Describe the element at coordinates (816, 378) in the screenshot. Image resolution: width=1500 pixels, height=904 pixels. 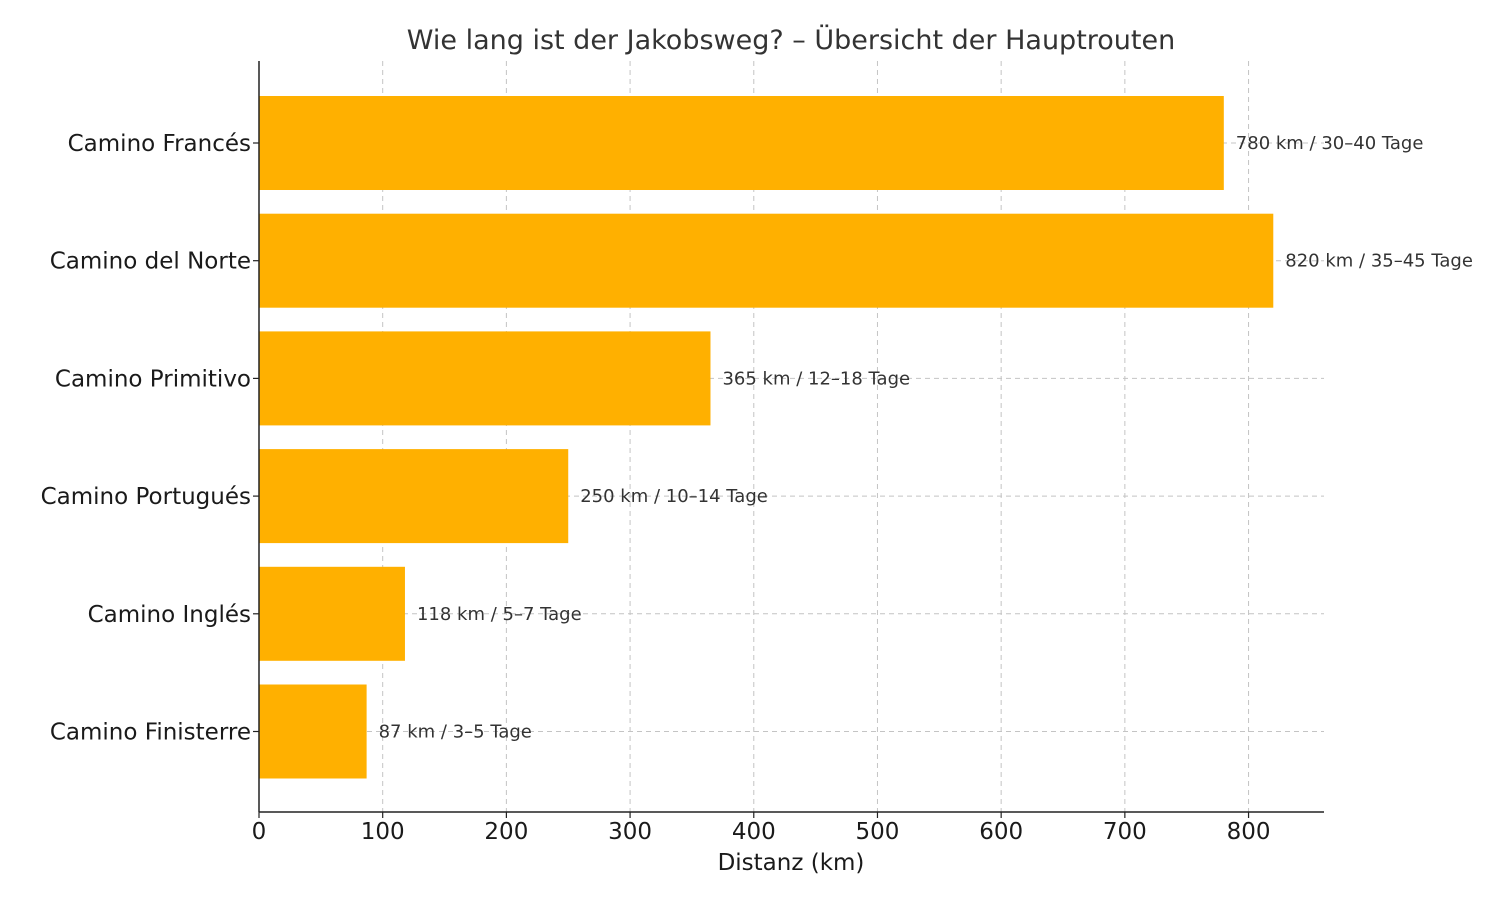
I see `data-label: 365 km / 12–18 Tage` at that location.